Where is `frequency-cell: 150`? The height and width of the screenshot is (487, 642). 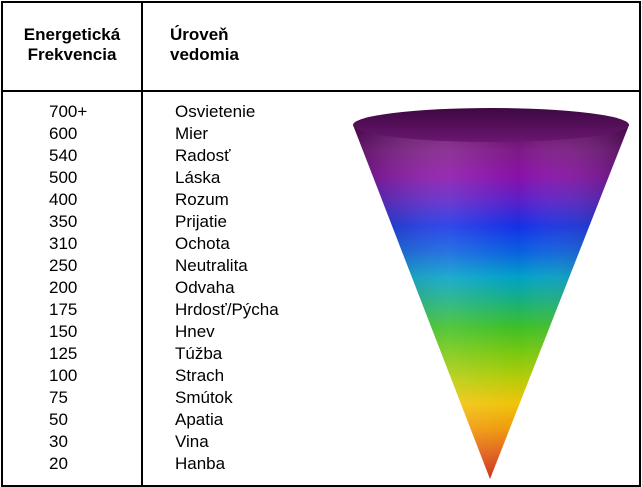 frequency-cell: 150 is located at coordinates (63, 331).